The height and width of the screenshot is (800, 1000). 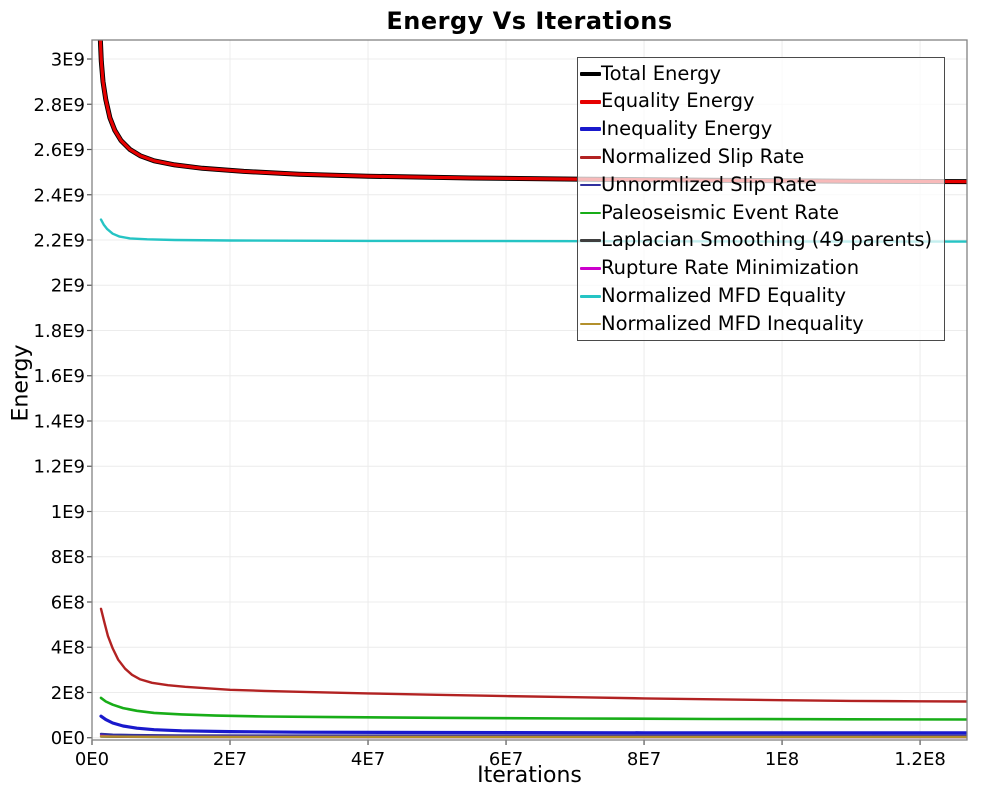 I want to click on y-tick-label: 2.6E9, so click(x=59, y=150).